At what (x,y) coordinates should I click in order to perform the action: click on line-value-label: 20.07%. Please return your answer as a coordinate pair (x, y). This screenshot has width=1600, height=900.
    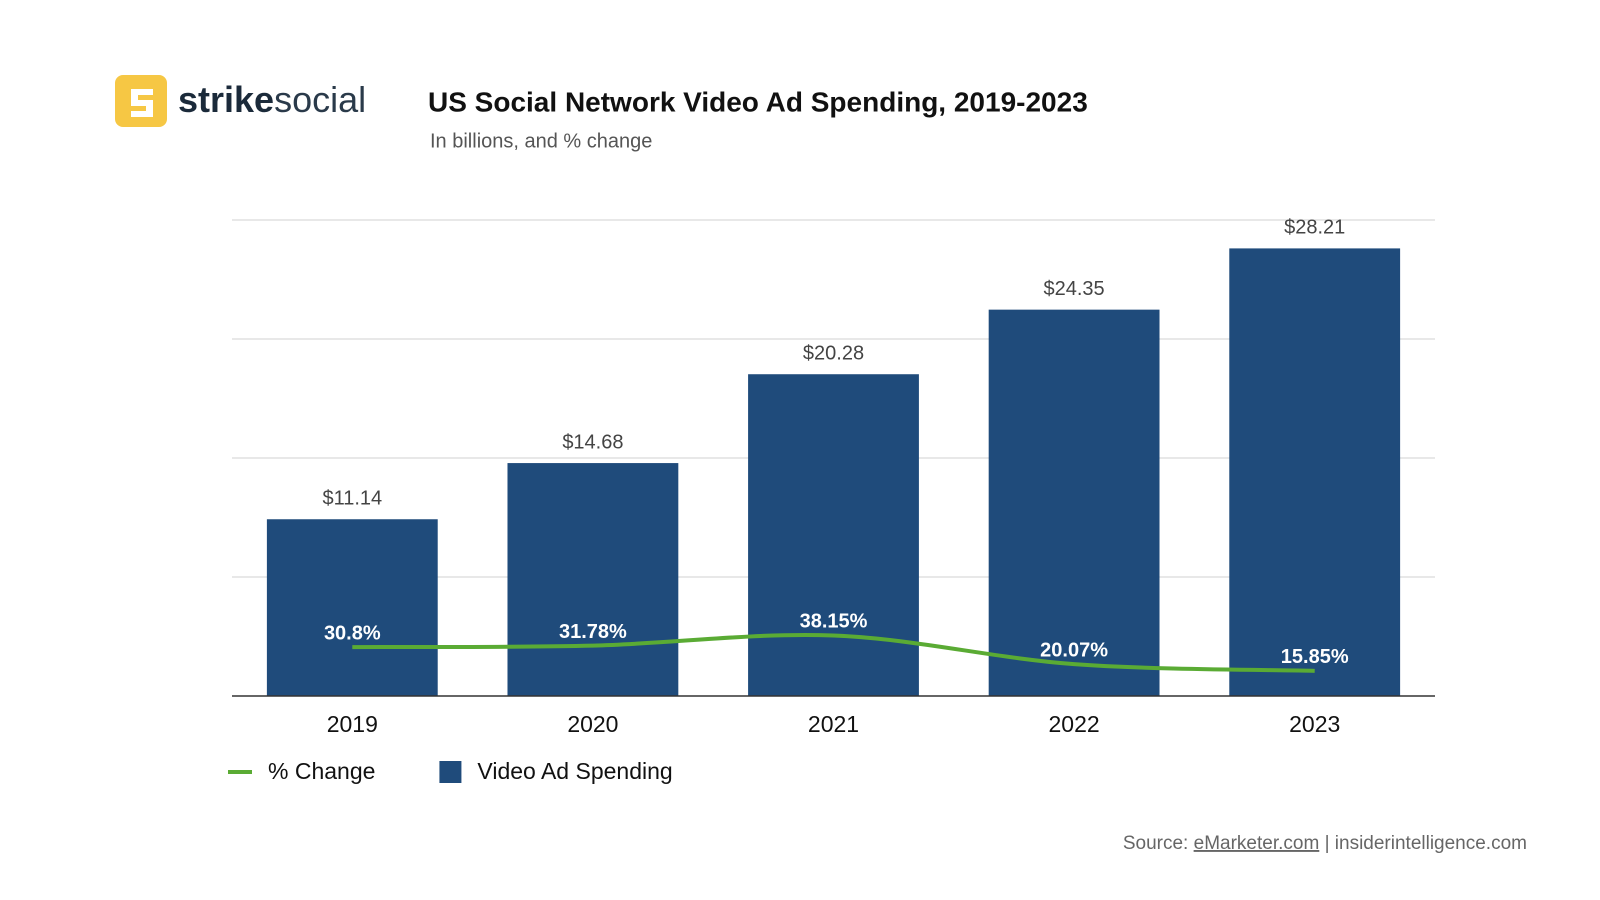
    Looking at the image, I should click on (1074, 650).